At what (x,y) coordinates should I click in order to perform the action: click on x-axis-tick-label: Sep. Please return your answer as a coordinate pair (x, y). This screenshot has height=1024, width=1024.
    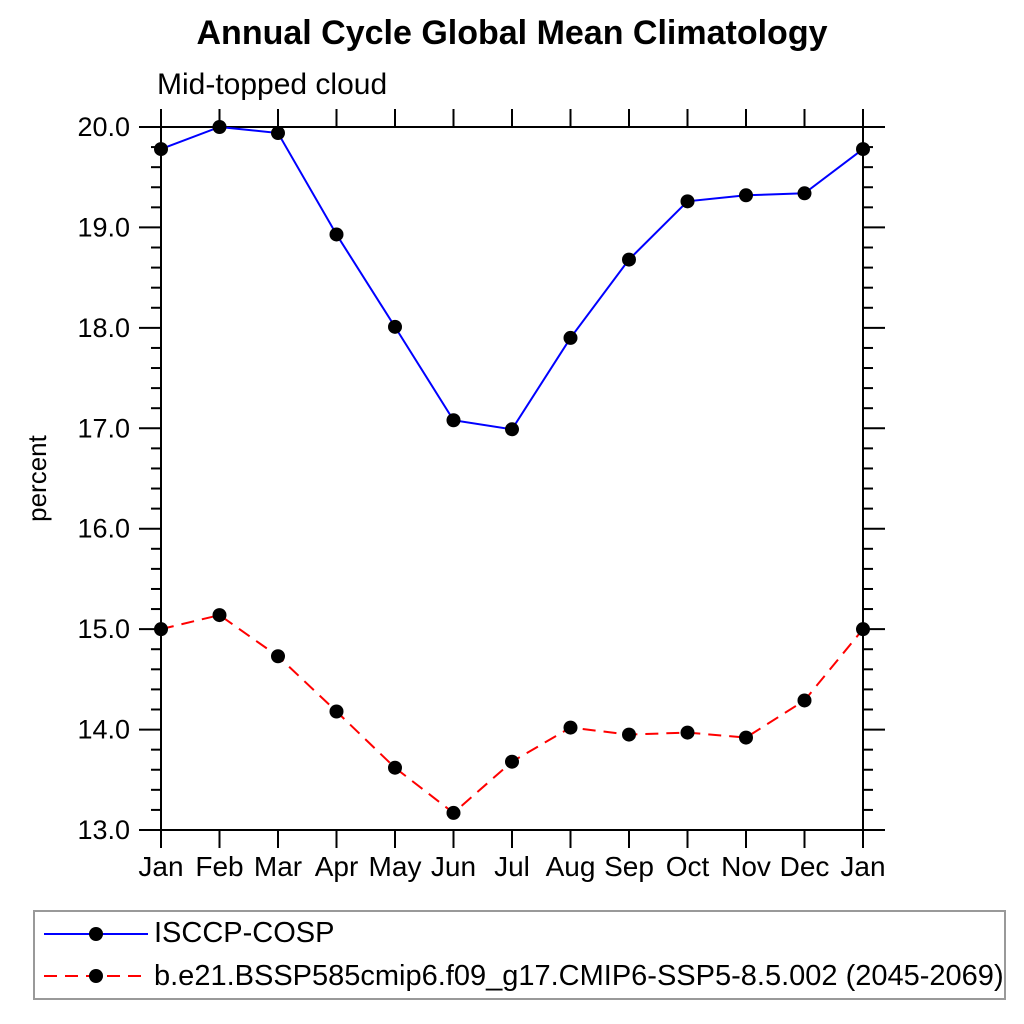
    Looking at the image, I should click on (629, 866).